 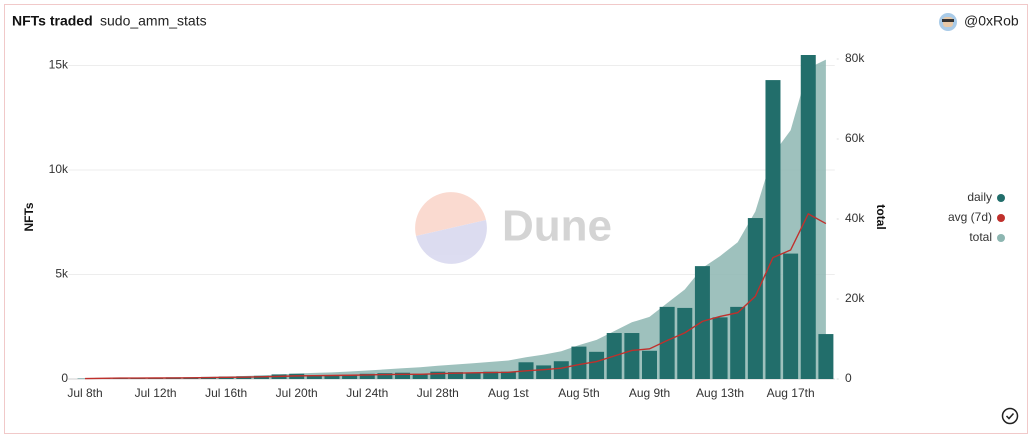 What do you see at coordinates (29, 216) in the screenshot?
I see `y-axis-label: NFTs` at bounding box center [29, 216].